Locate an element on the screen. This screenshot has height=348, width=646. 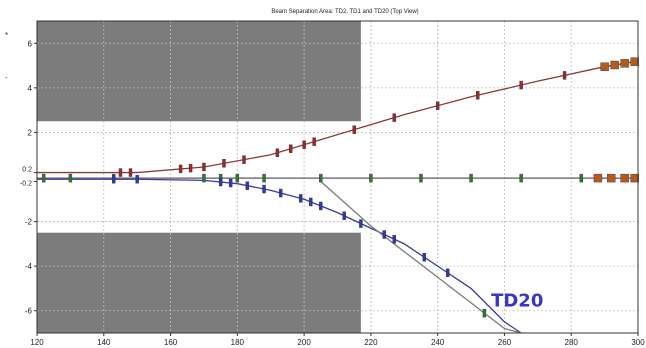
y-tick-label: 6 is located at coordinates (30, 43).